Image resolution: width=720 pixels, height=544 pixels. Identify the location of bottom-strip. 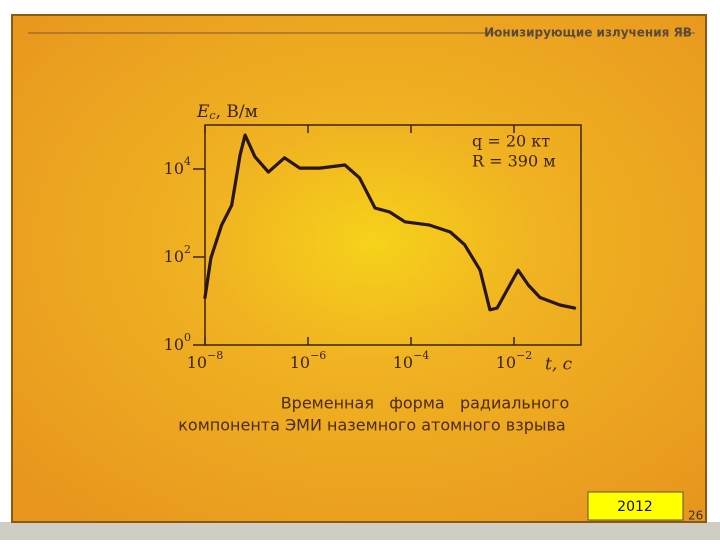
(360, 531).